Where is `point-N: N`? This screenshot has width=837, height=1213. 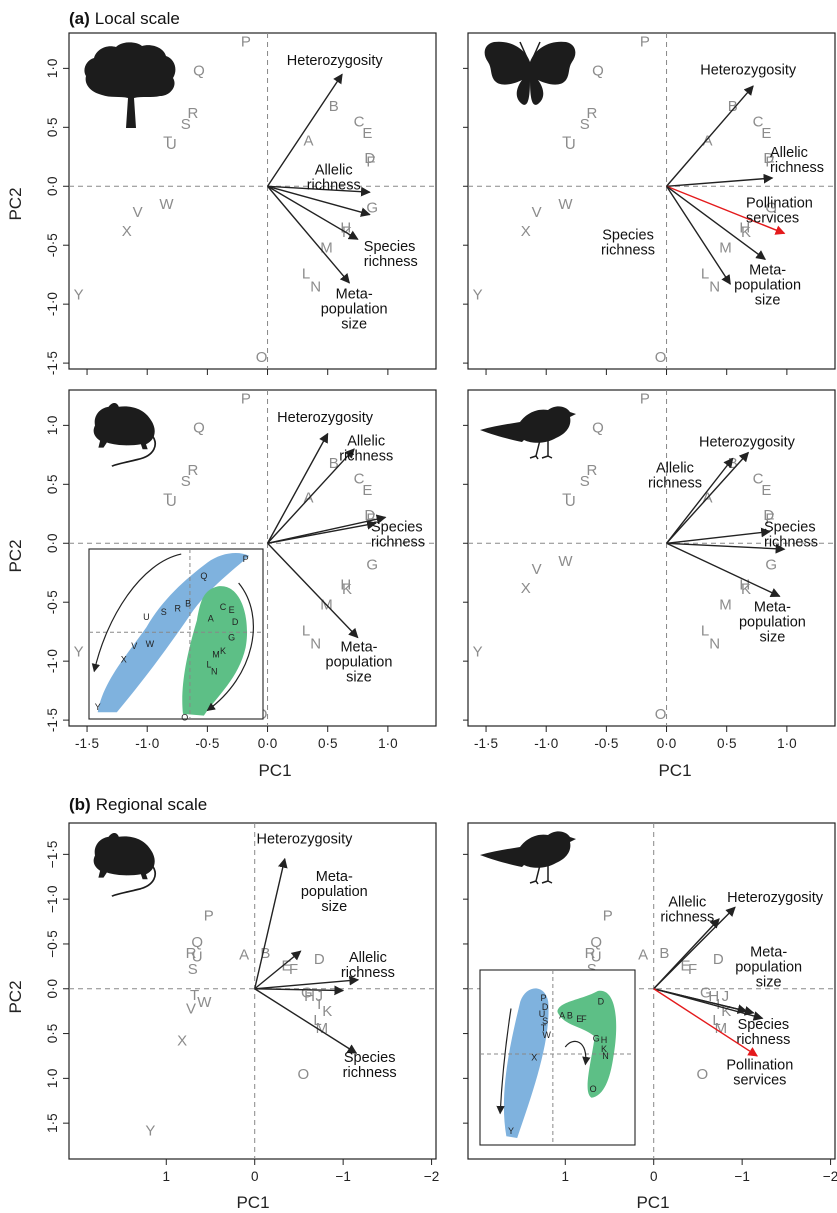 point-N: N is located at coordinates (714, 643).